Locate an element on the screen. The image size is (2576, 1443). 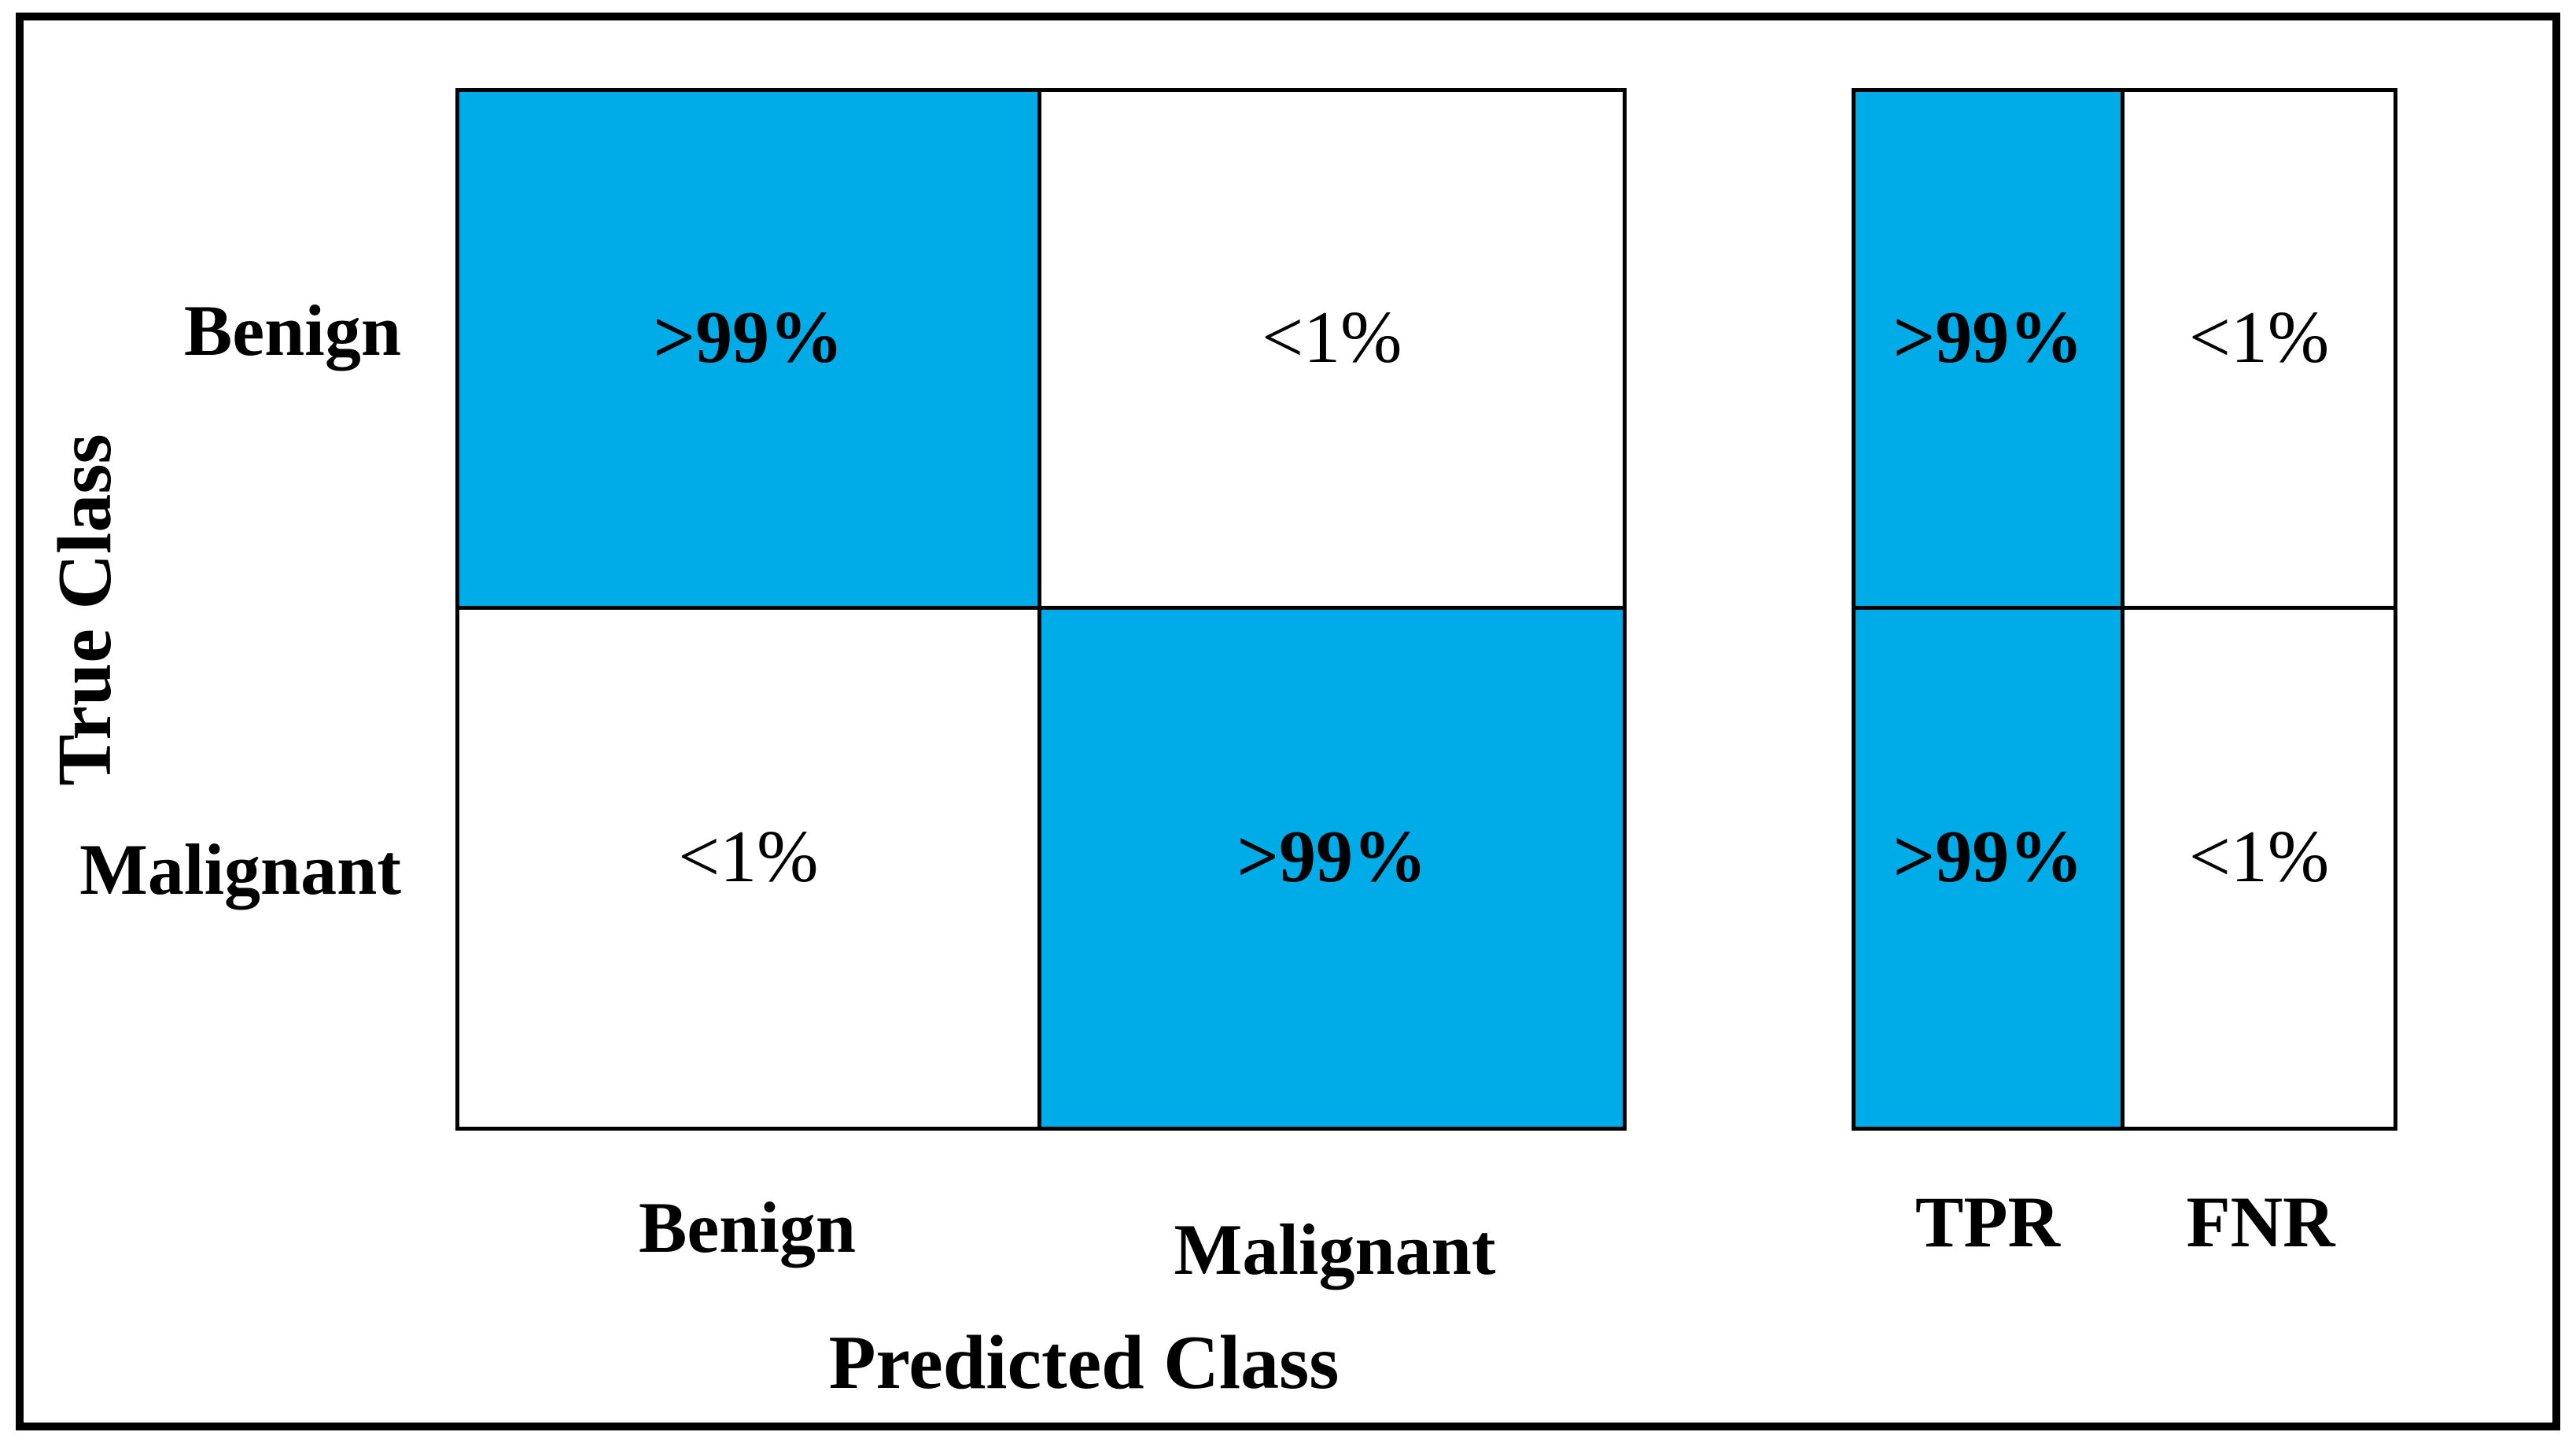
rate-cell-benign-fnr: <1% is located at coordinates (2259, 351).